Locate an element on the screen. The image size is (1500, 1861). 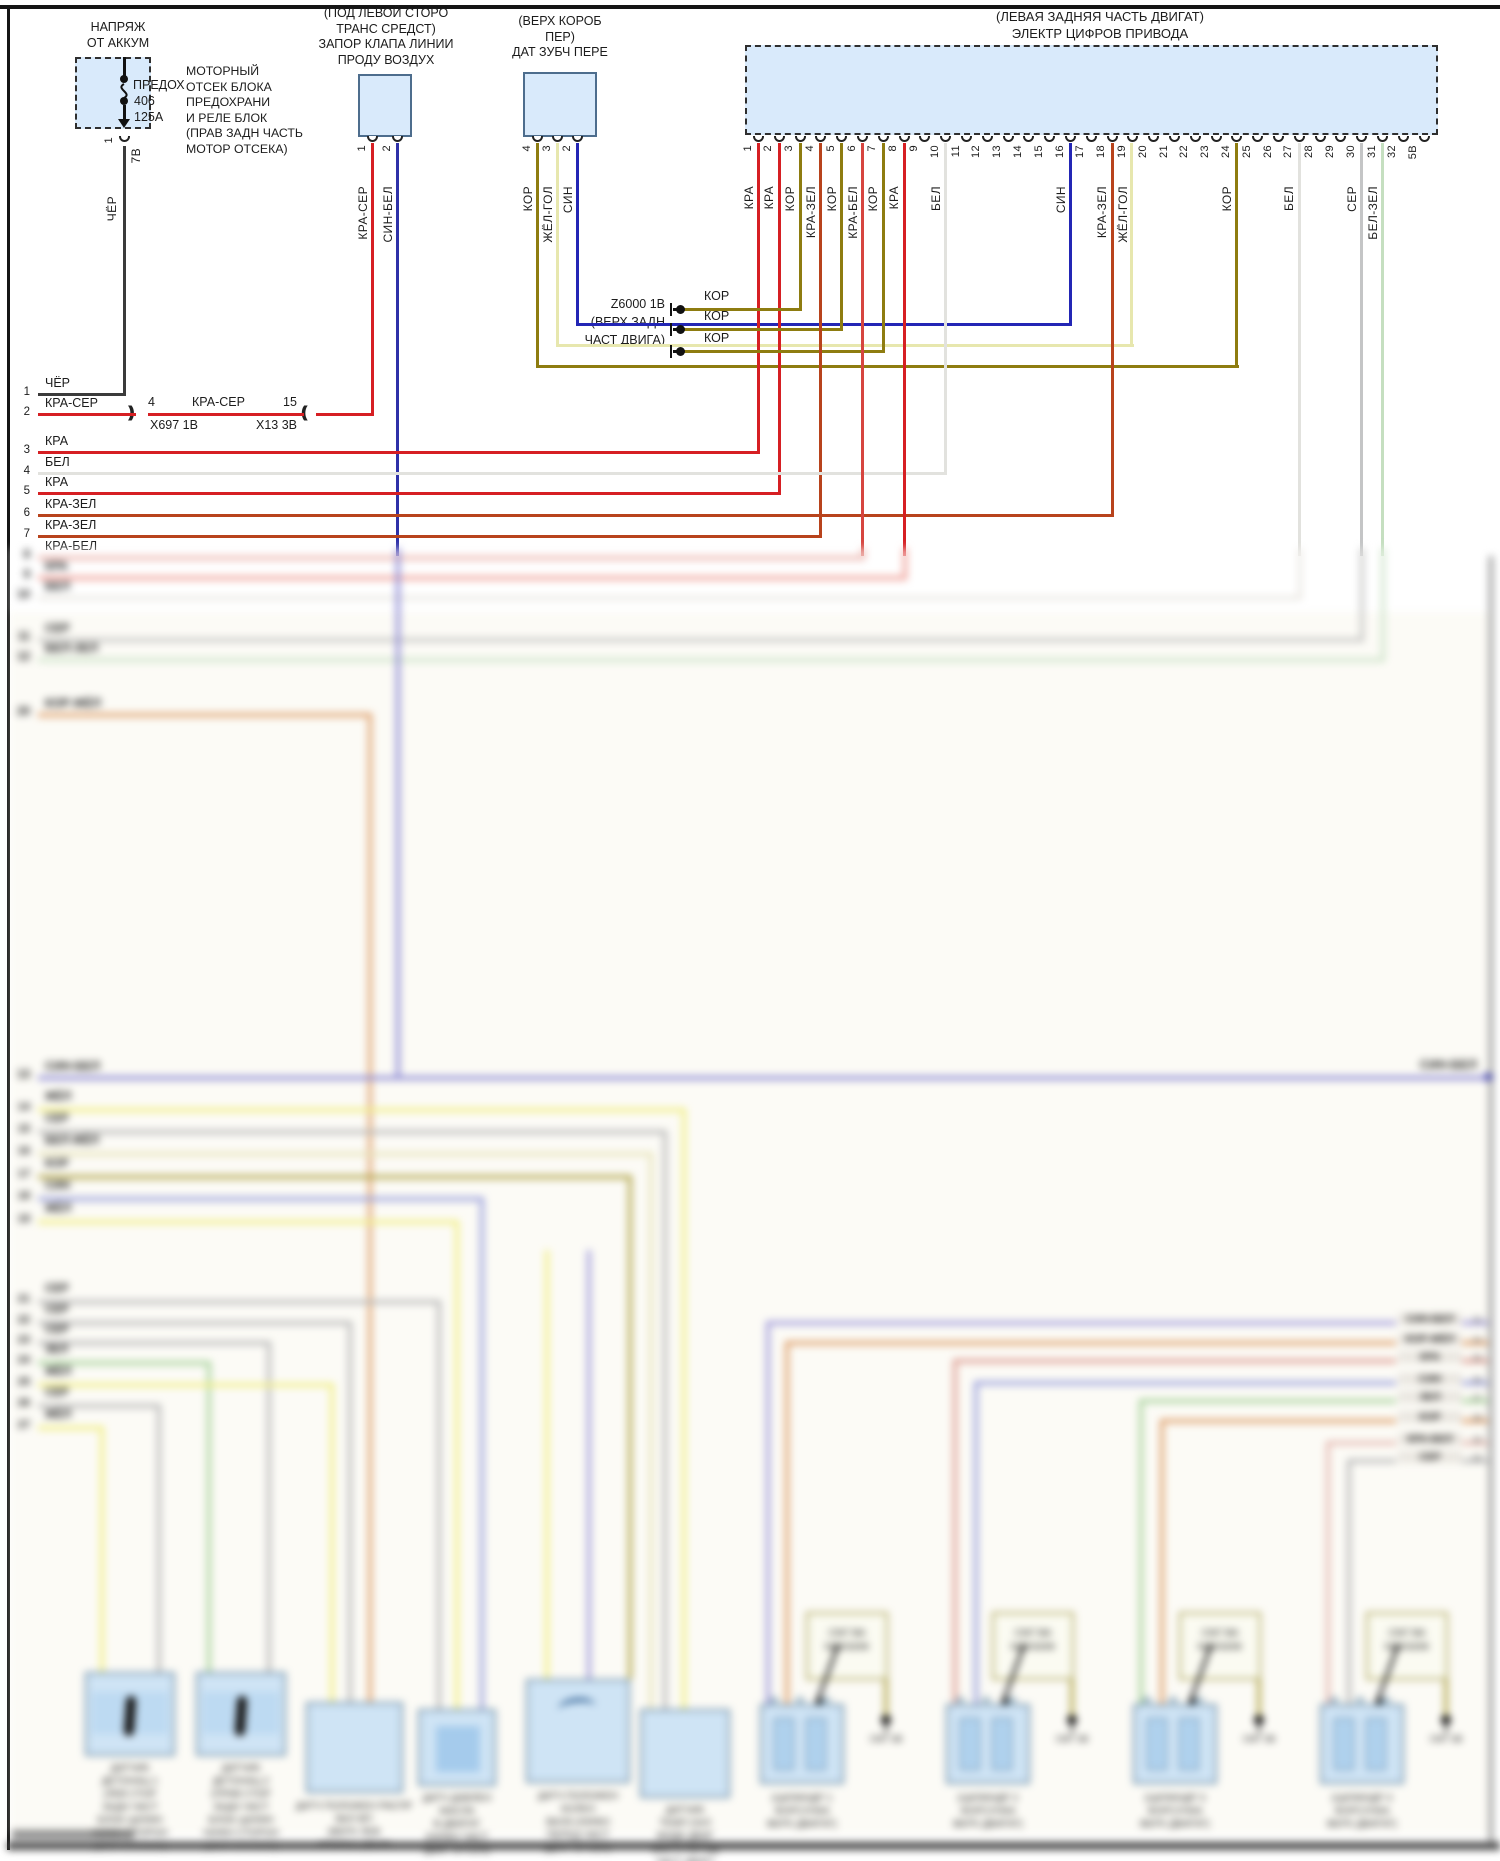
row-label: ЧЁР is located at coordinates (58, 383).